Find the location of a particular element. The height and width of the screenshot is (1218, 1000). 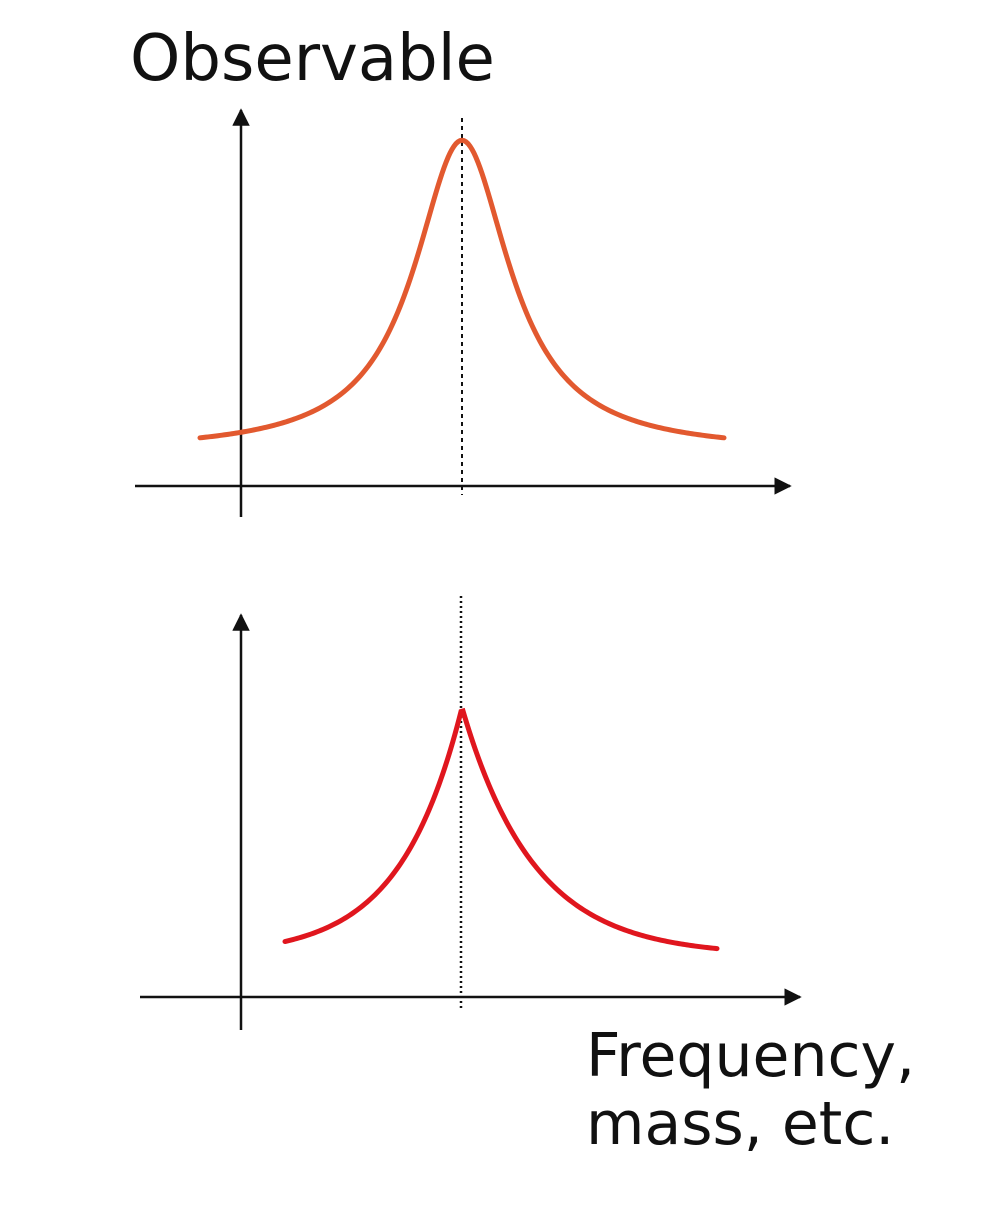

bottom-cusp-curve is located at coordinates (501, 829).